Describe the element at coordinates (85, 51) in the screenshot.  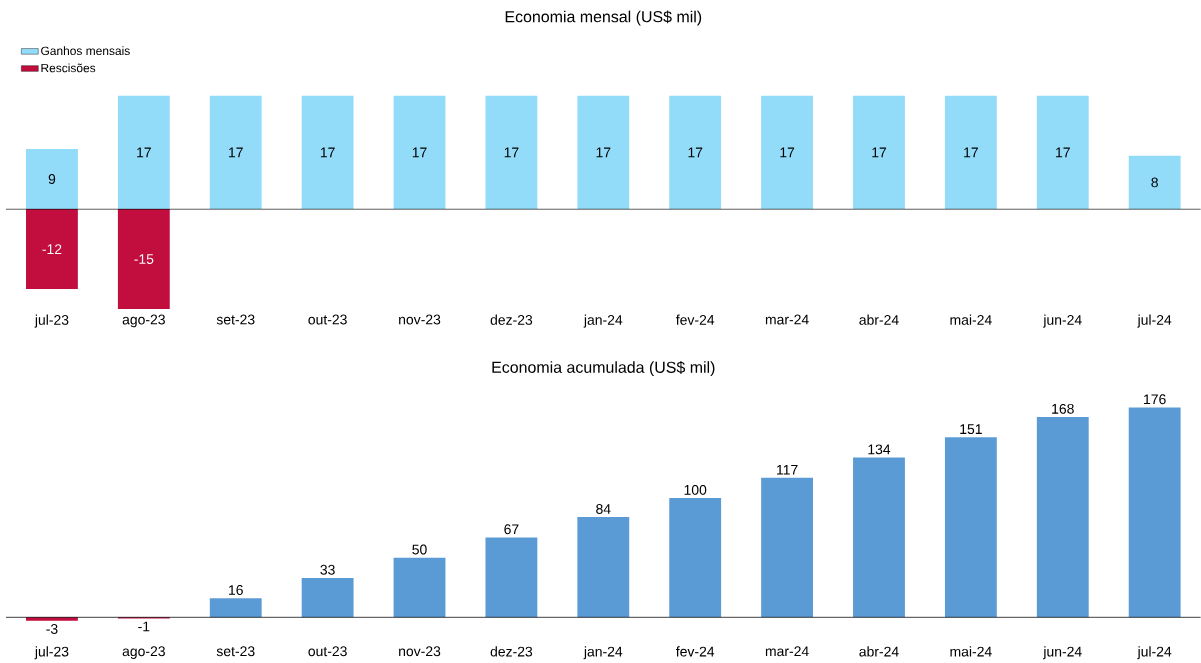
I see `legend-label: Ganhos mensais` at that location.